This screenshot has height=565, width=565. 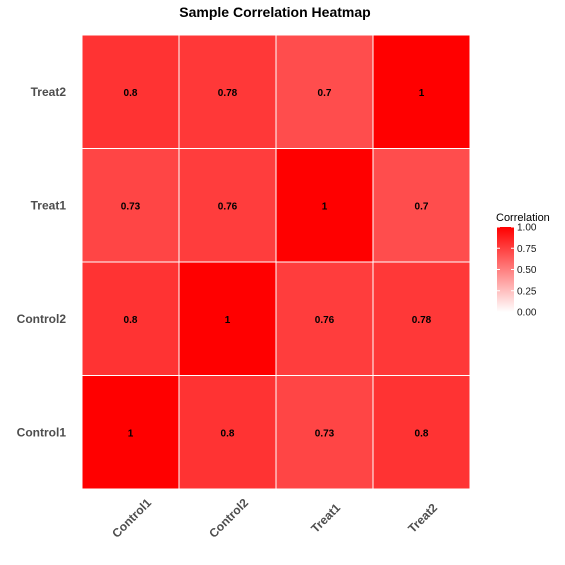 I want to click on y-axis-tick-labels: Control1 Control2 Treat1 Treat2, so click(x=42, y=262).